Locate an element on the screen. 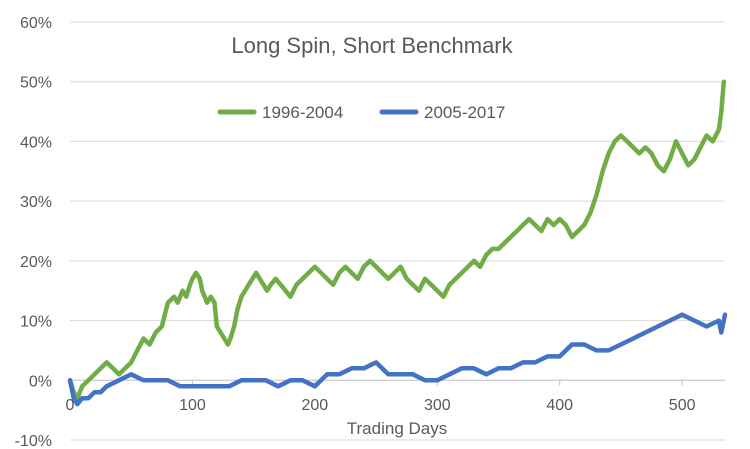 The image size is (750, 449). x-tick-label: 500 is located at coordinates (682, 405).